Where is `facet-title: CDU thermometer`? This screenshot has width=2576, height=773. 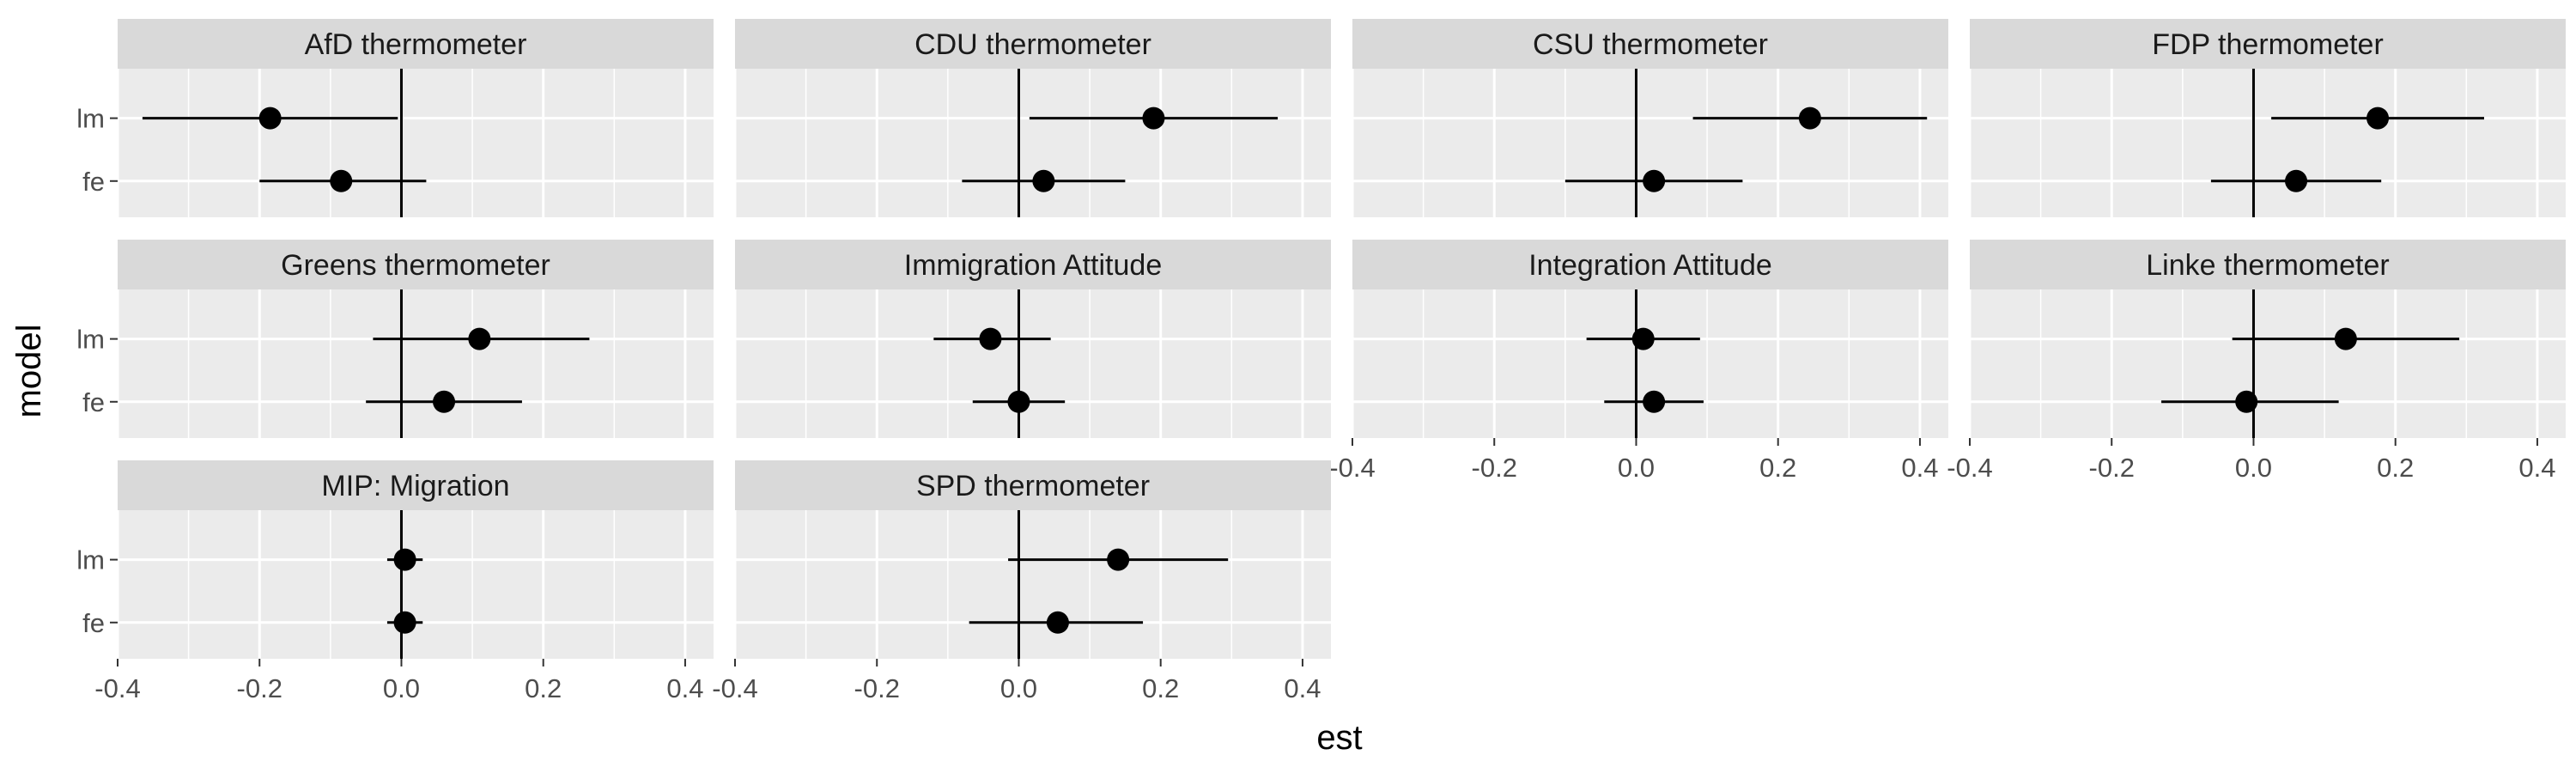
facet-title: CDU thermometer is located at coordinates (1032, 44).